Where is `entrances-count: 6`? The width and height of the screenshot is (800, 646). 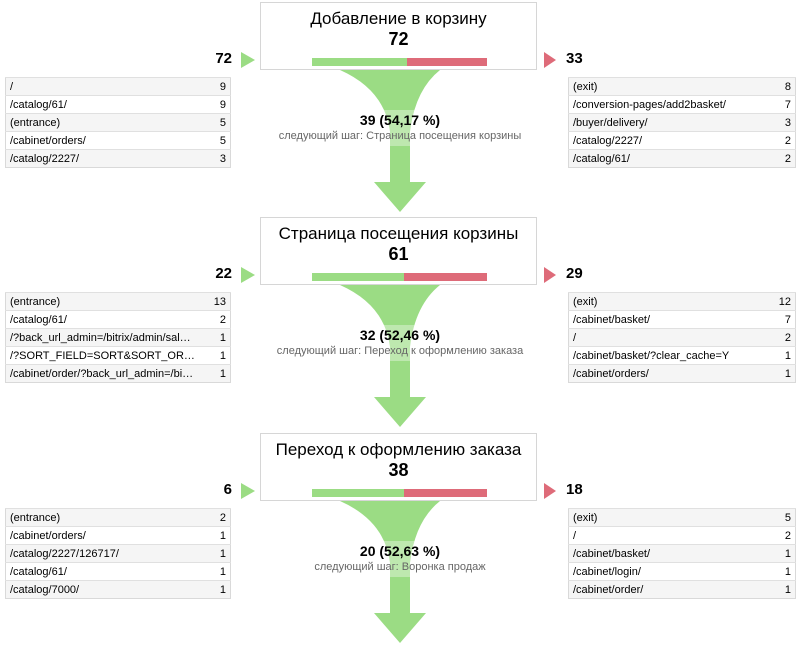 entrances-count: 6 is located at coordinates (227, 489).